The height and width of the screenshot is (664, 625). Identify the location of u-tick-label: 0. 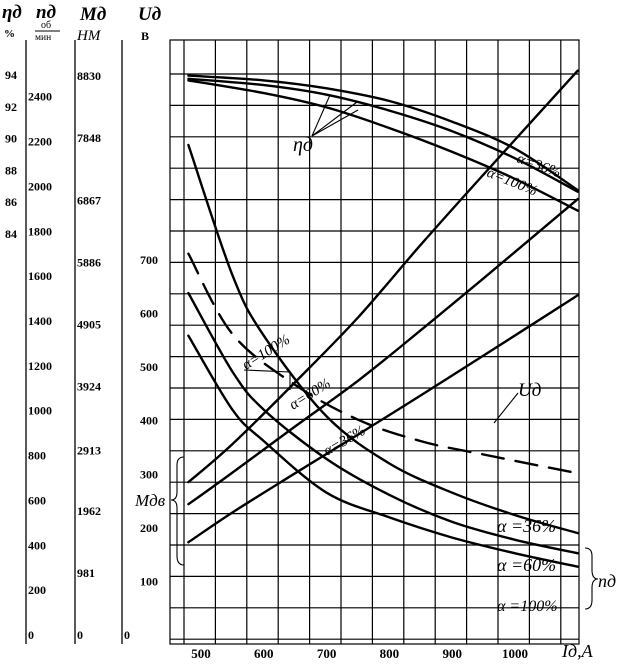
(127, 635).